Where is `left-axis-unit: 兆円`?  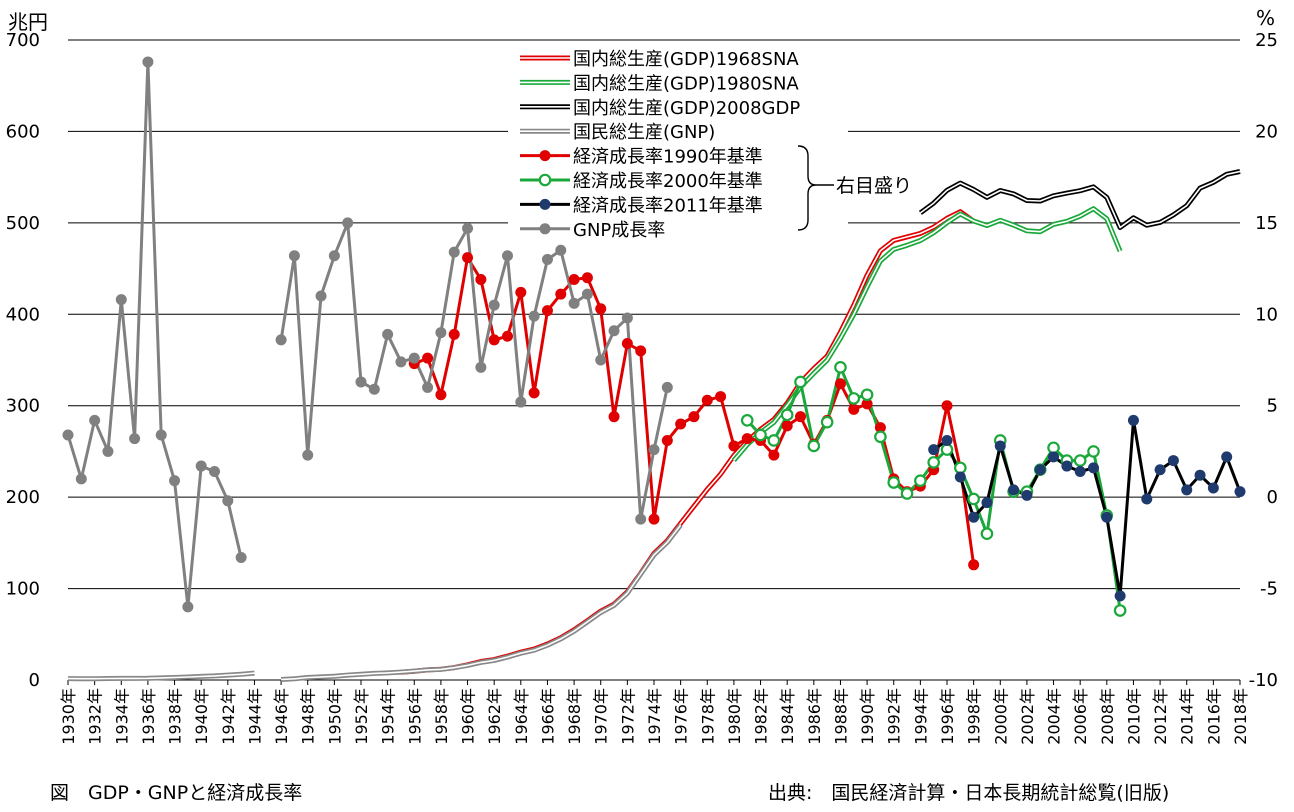 left-axis-unit: 兆円 is located at coordinates (28, 22).